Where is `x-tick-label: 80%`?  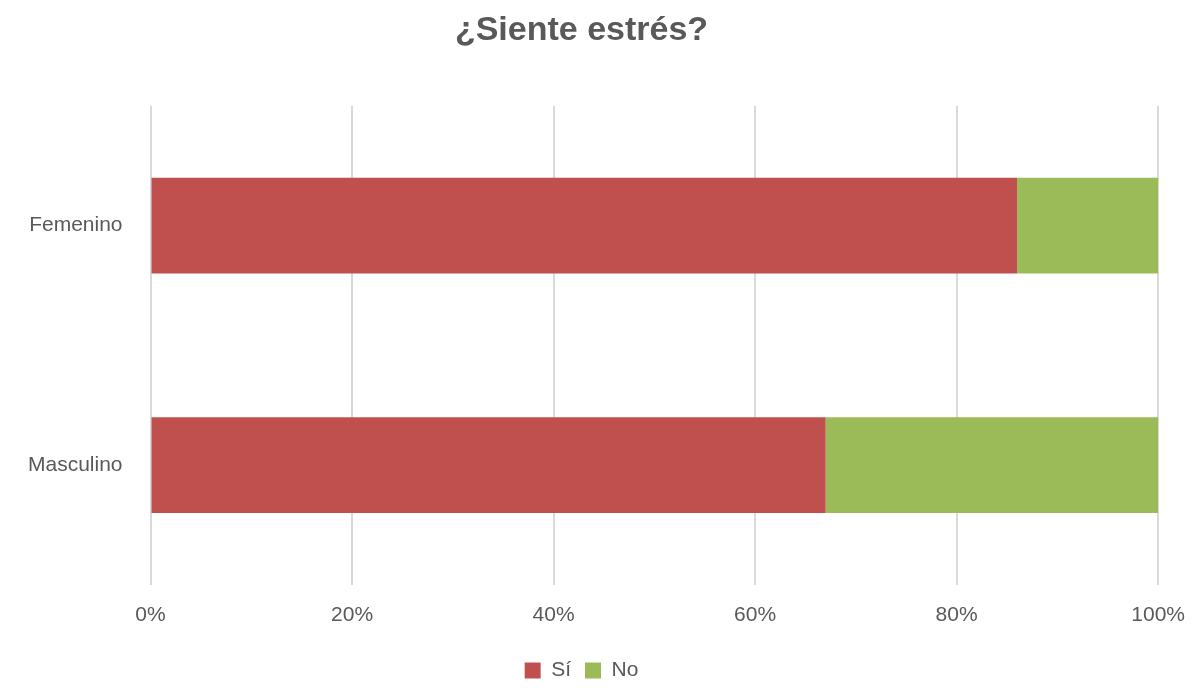
x-tick-label: 80% is located at coordinates (956, 614).